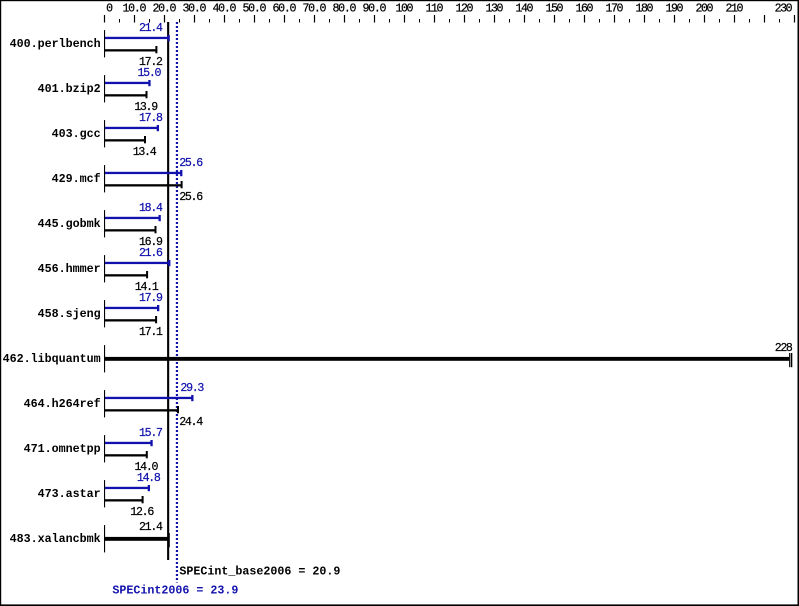  I want to click on svg-text: 210, so click(735, 8).